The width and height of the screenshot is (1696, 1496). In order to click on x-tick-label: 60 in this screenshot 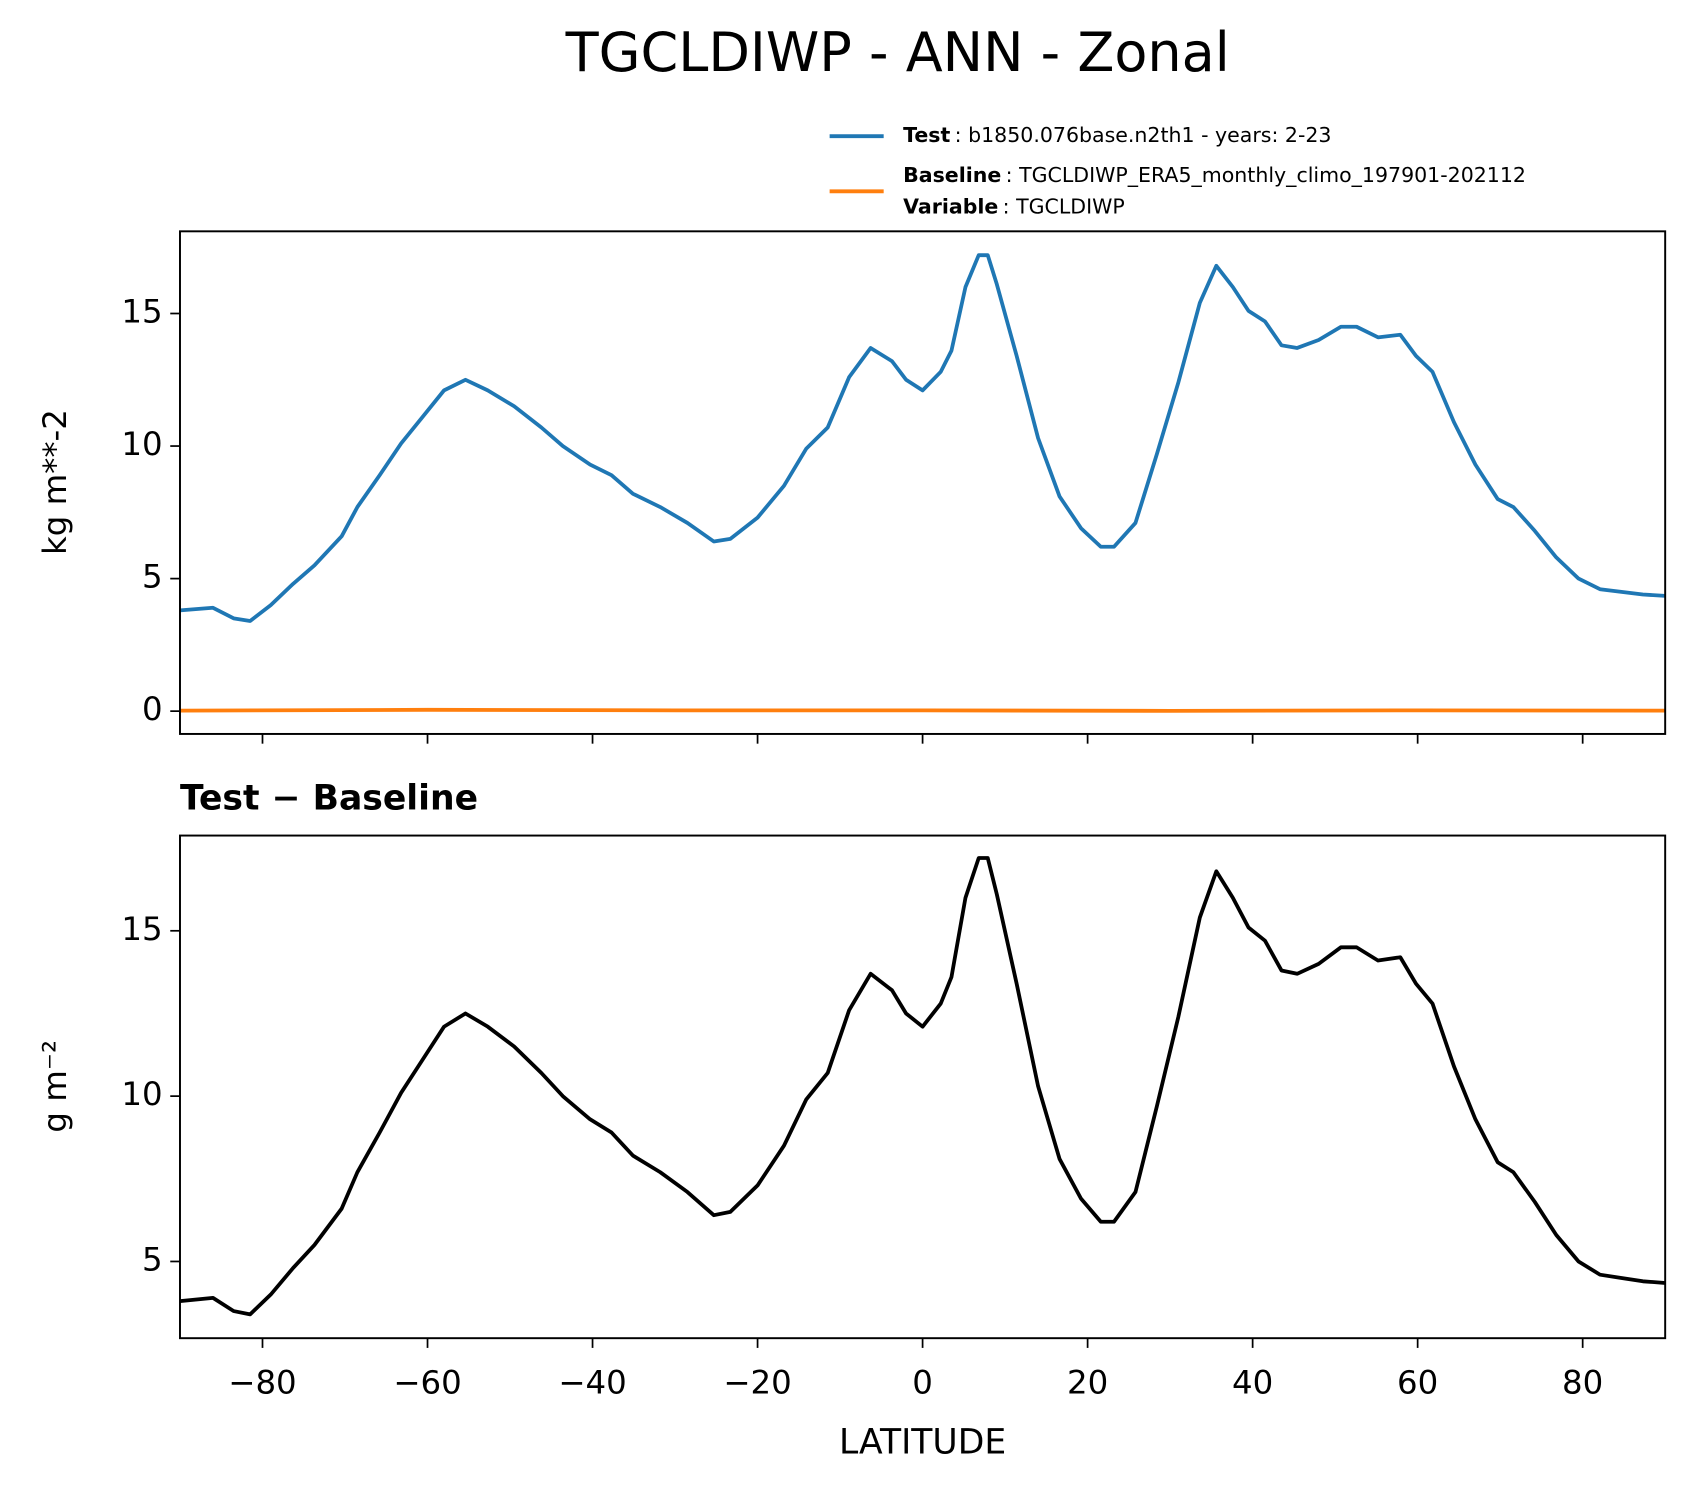, I will do `click(1417, 1383)`.